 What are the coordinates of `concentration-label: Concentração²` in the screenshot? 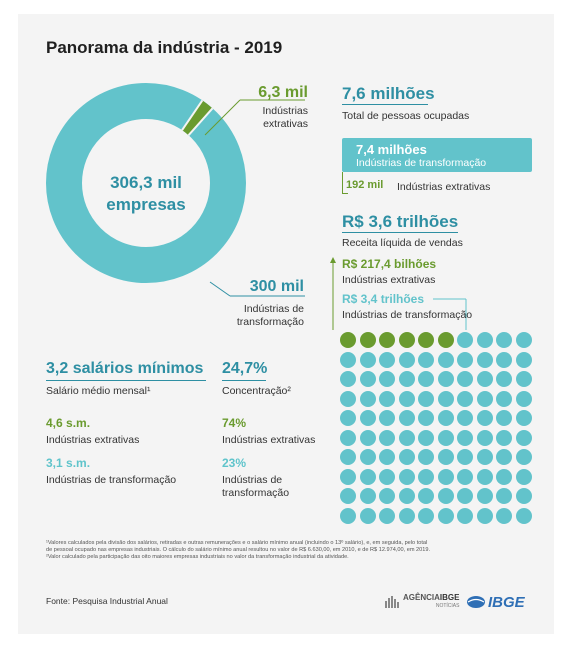 It's located at (256, 391).